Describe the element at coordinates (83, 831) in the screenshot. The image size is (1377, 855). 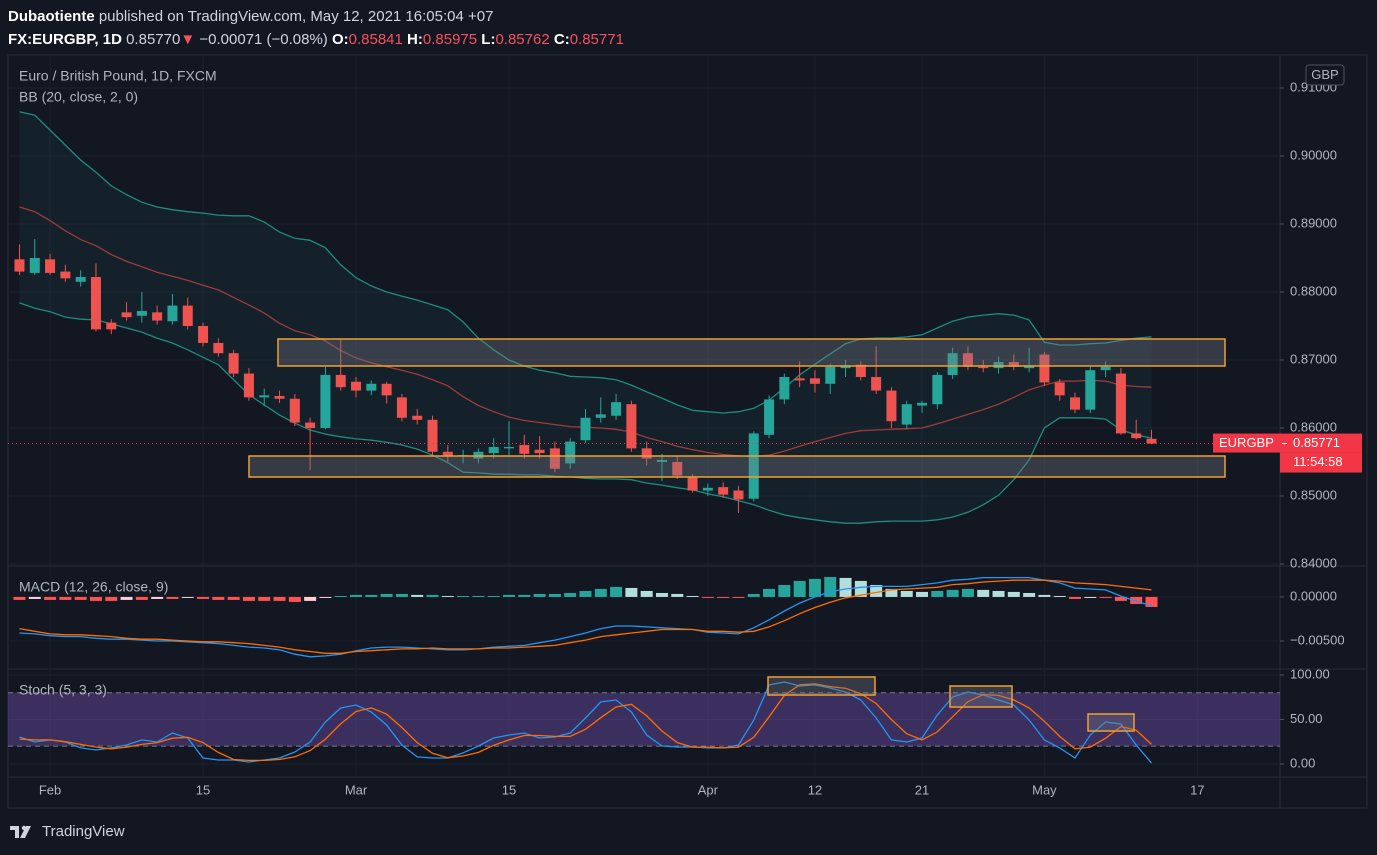
I see `brand: TradingView` at that location.